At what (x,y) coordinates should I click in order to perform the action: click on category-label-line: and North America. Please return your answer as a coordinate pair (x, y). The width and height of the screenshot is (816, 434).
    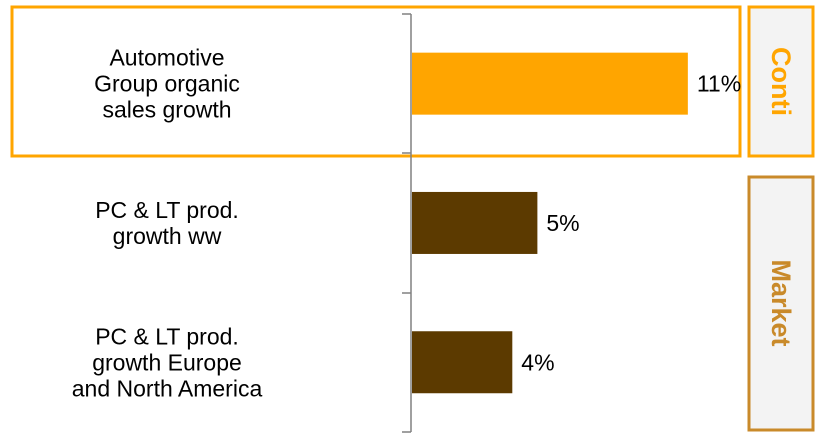
    Looking at the image, I should click on (167, 388).